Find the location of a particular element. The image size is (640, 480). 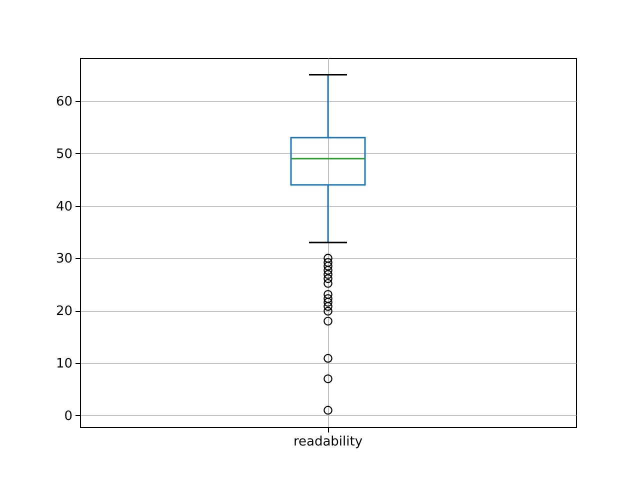

y-tick-label: 10 is located at coordinates (64, 364).